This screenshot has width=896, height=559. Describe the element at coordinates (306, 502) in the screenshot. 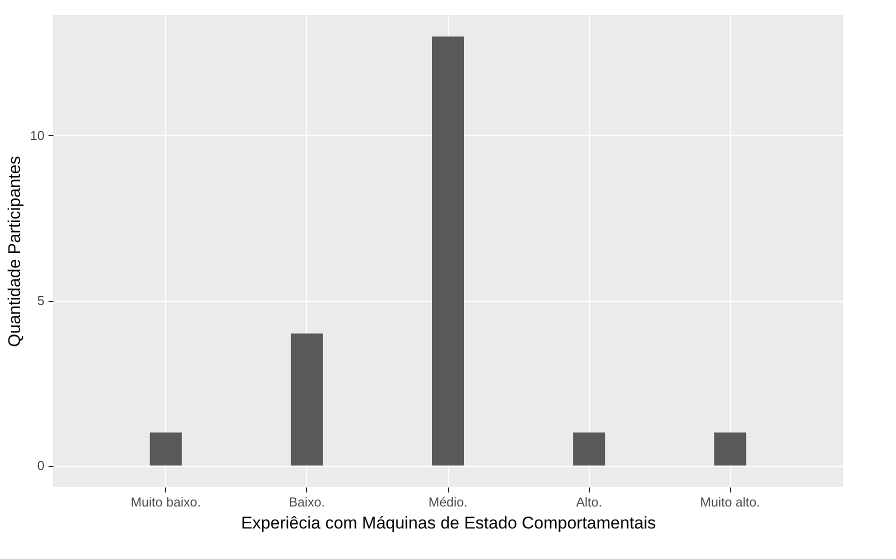

I see `x-tick-label: Baixo.` at that location.